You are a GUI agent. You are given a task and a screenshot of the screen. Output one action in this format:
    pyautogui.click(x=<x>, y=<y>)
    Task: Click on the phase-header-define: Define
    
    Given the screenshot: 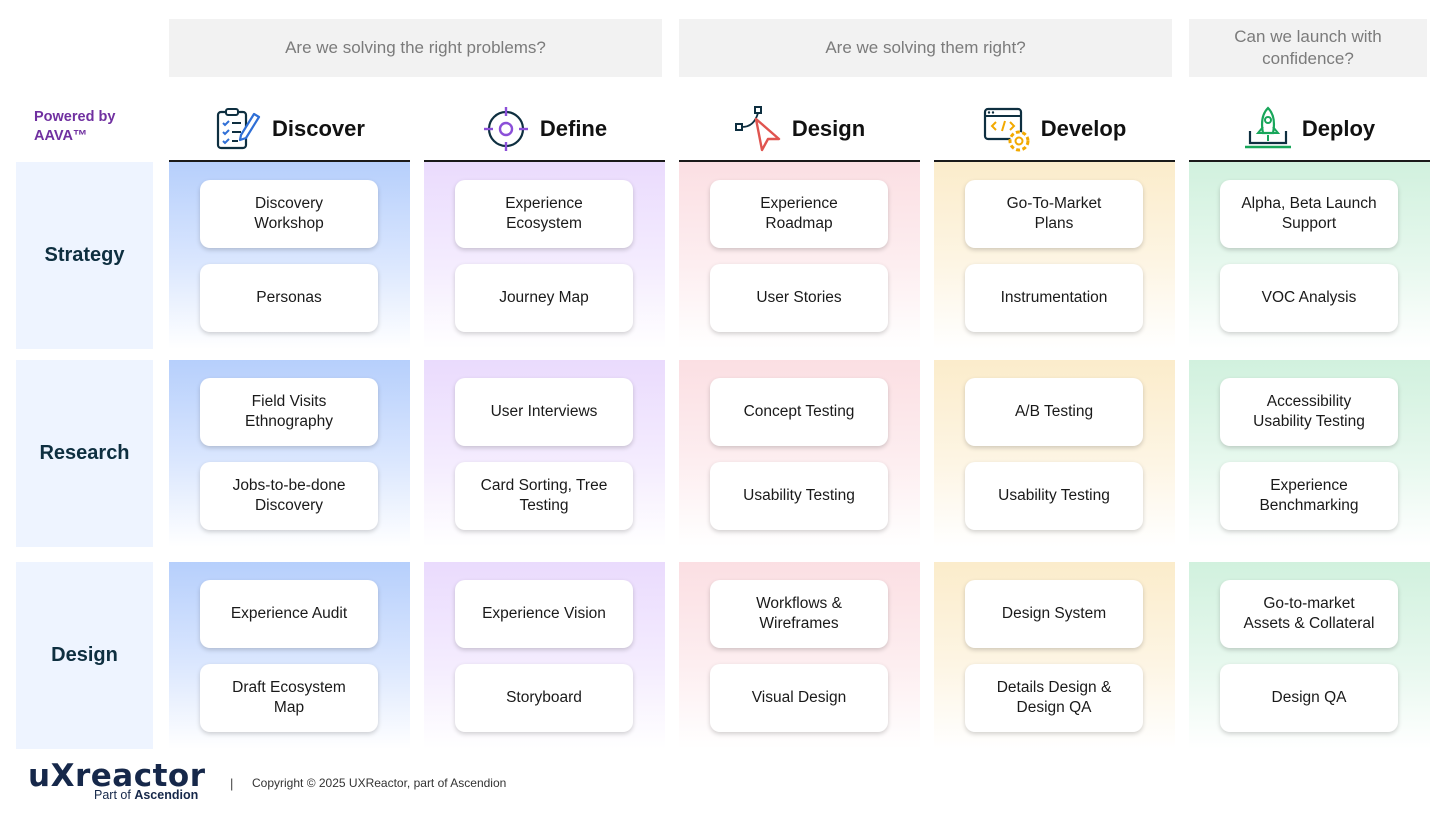 What is the action you would take?
    pyautogui.click(x=544, y=130)
    